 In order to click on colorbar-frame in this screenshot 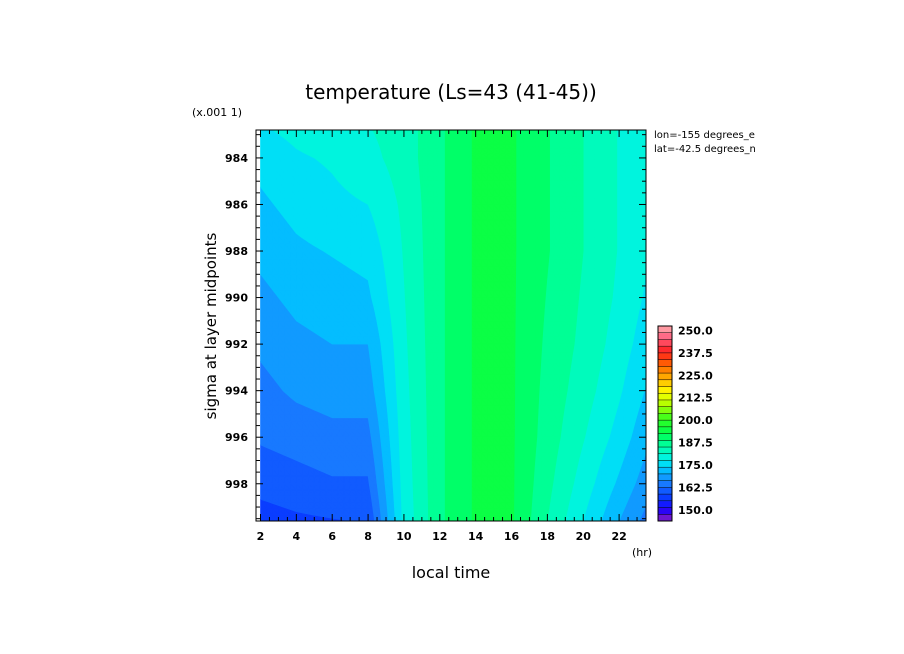, I will do `click(665, 423)`.